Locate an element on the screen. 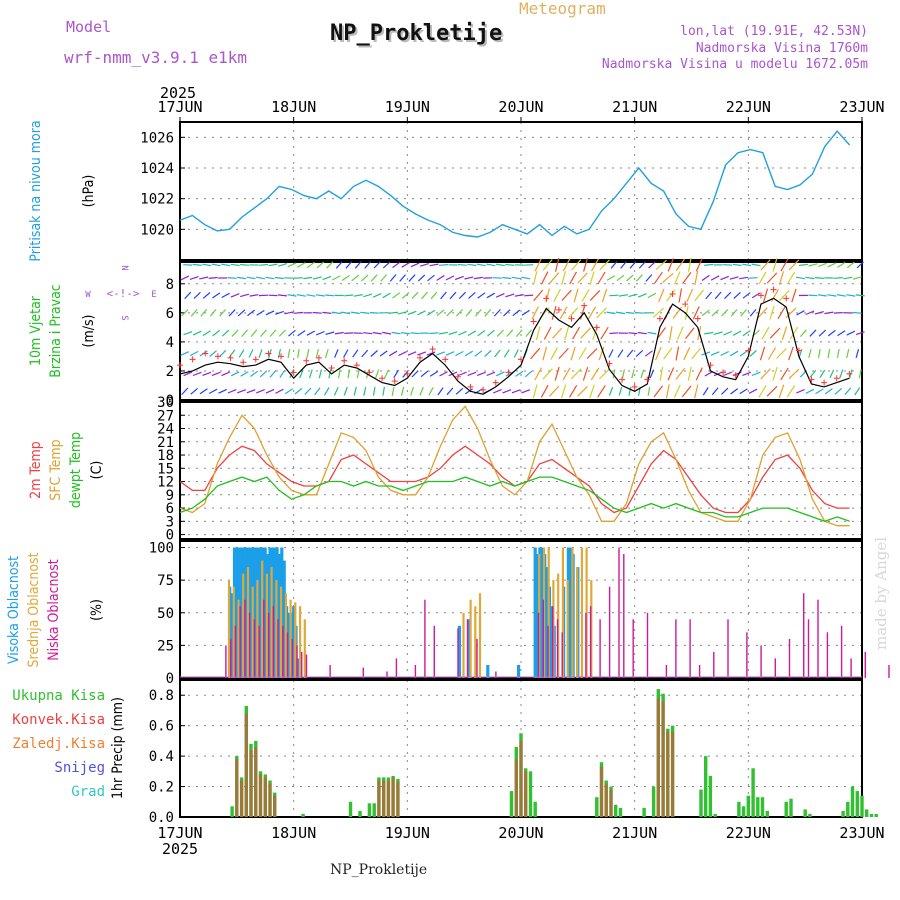 This screenshot has height=900, width=900. ytick-label: 0 is located at coordinates (170, 401).